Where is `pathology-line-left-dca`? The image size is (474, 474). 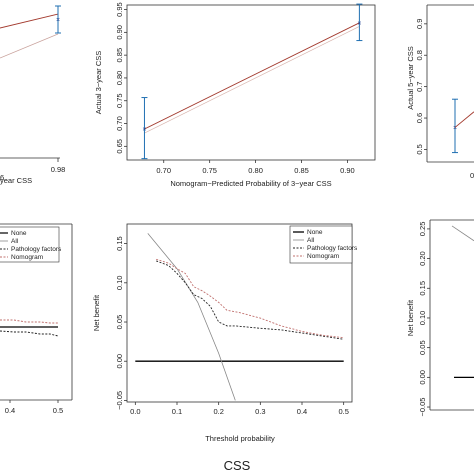
pathology-line-left-dca is located at coordinates (29, 333).